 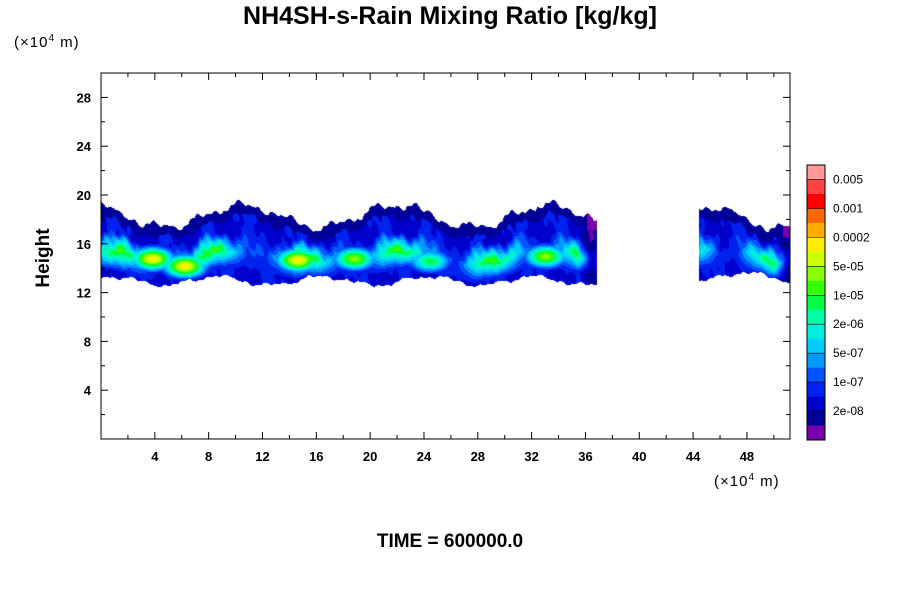 What do you see at coordinates (478, 456) in the screenshot?
I see `x-tick-label: 28` at bounding box center [478, 456].